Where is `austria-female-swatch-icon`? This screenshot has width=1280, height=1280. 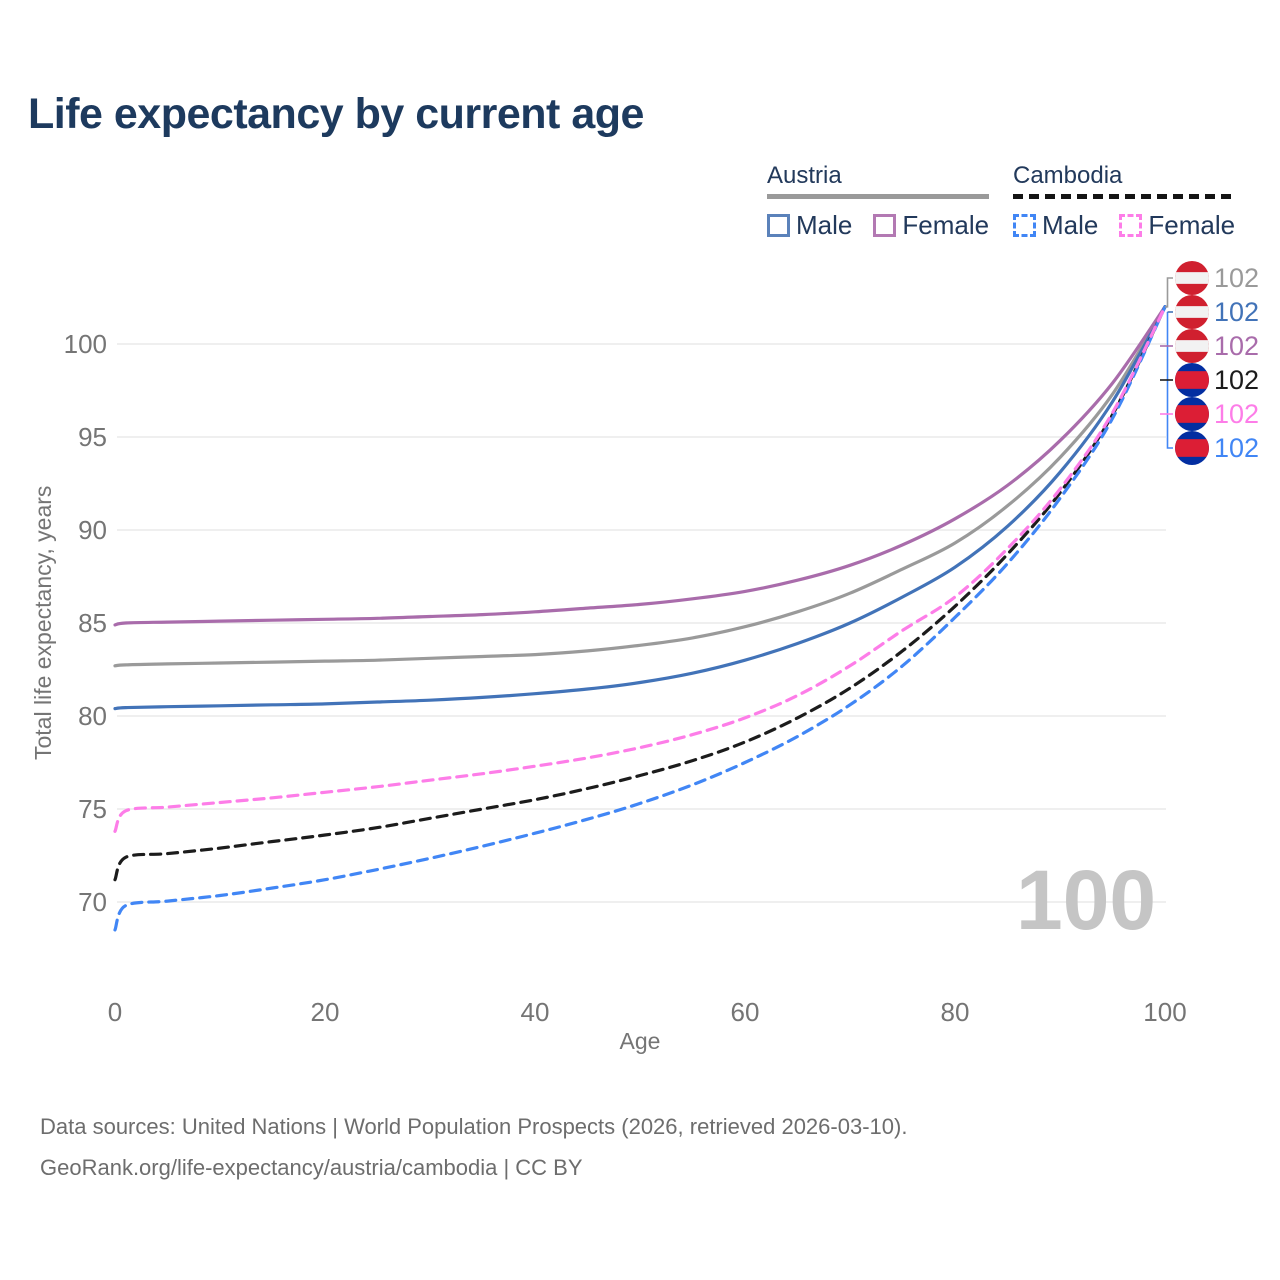
austria-female-swatch-icon is located at coordinates (885, 225).